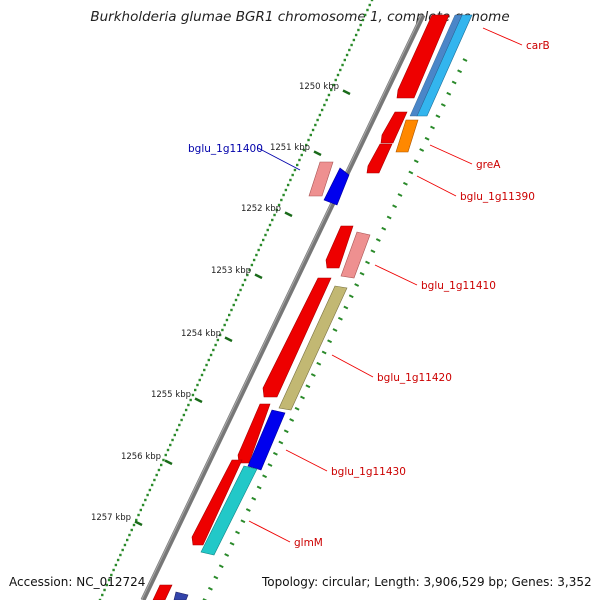 This screenshot has height=600, width=600. I want to click on gene-feature-bglu_1g11400, so click(321, 179).